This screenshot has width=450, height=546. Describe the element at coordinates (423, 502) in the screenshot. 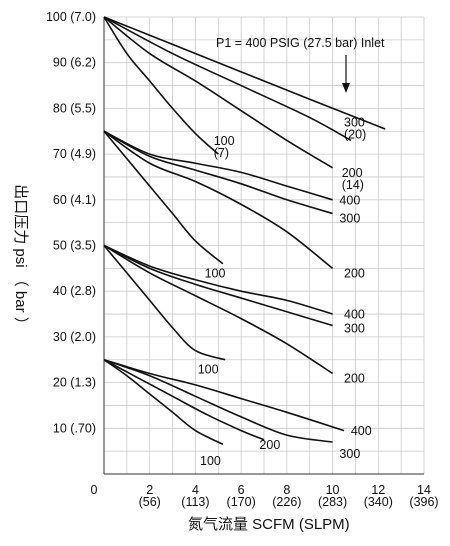

I see `x-tick-sublabel: (396)` at that location.